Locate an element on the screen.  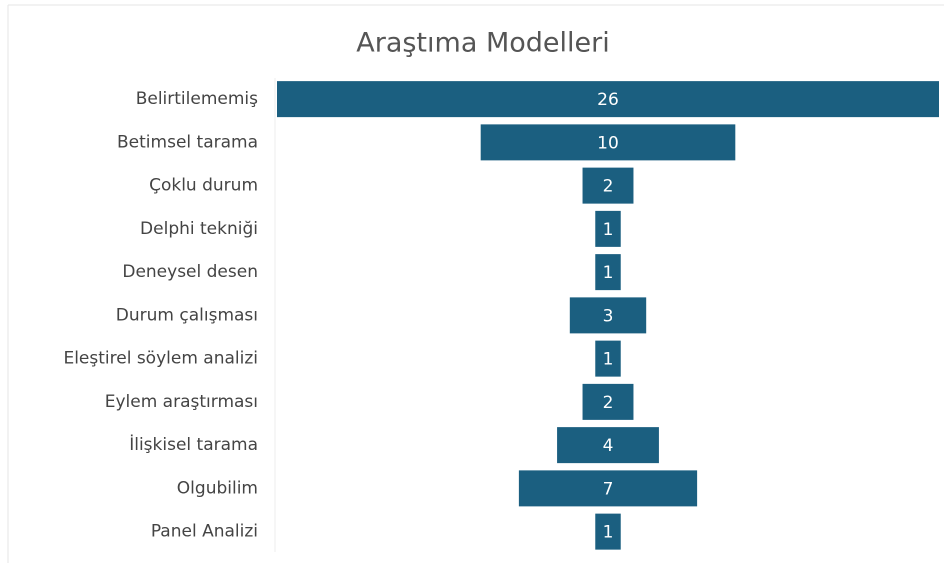
value-label: 26 is located at coordinates (608, 100).